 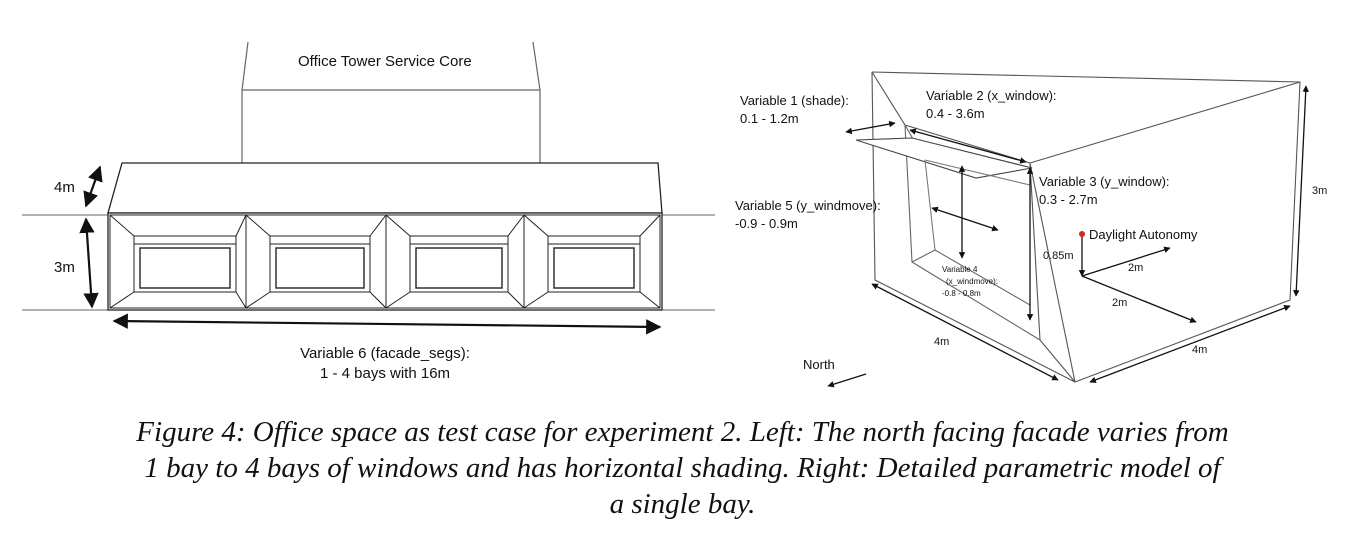 What do you see at coordinates (1143, 234) in the screenshot?
I see `daylight-autonomy-label: Daylight Autonomy` at bounding box center [1143, 234].